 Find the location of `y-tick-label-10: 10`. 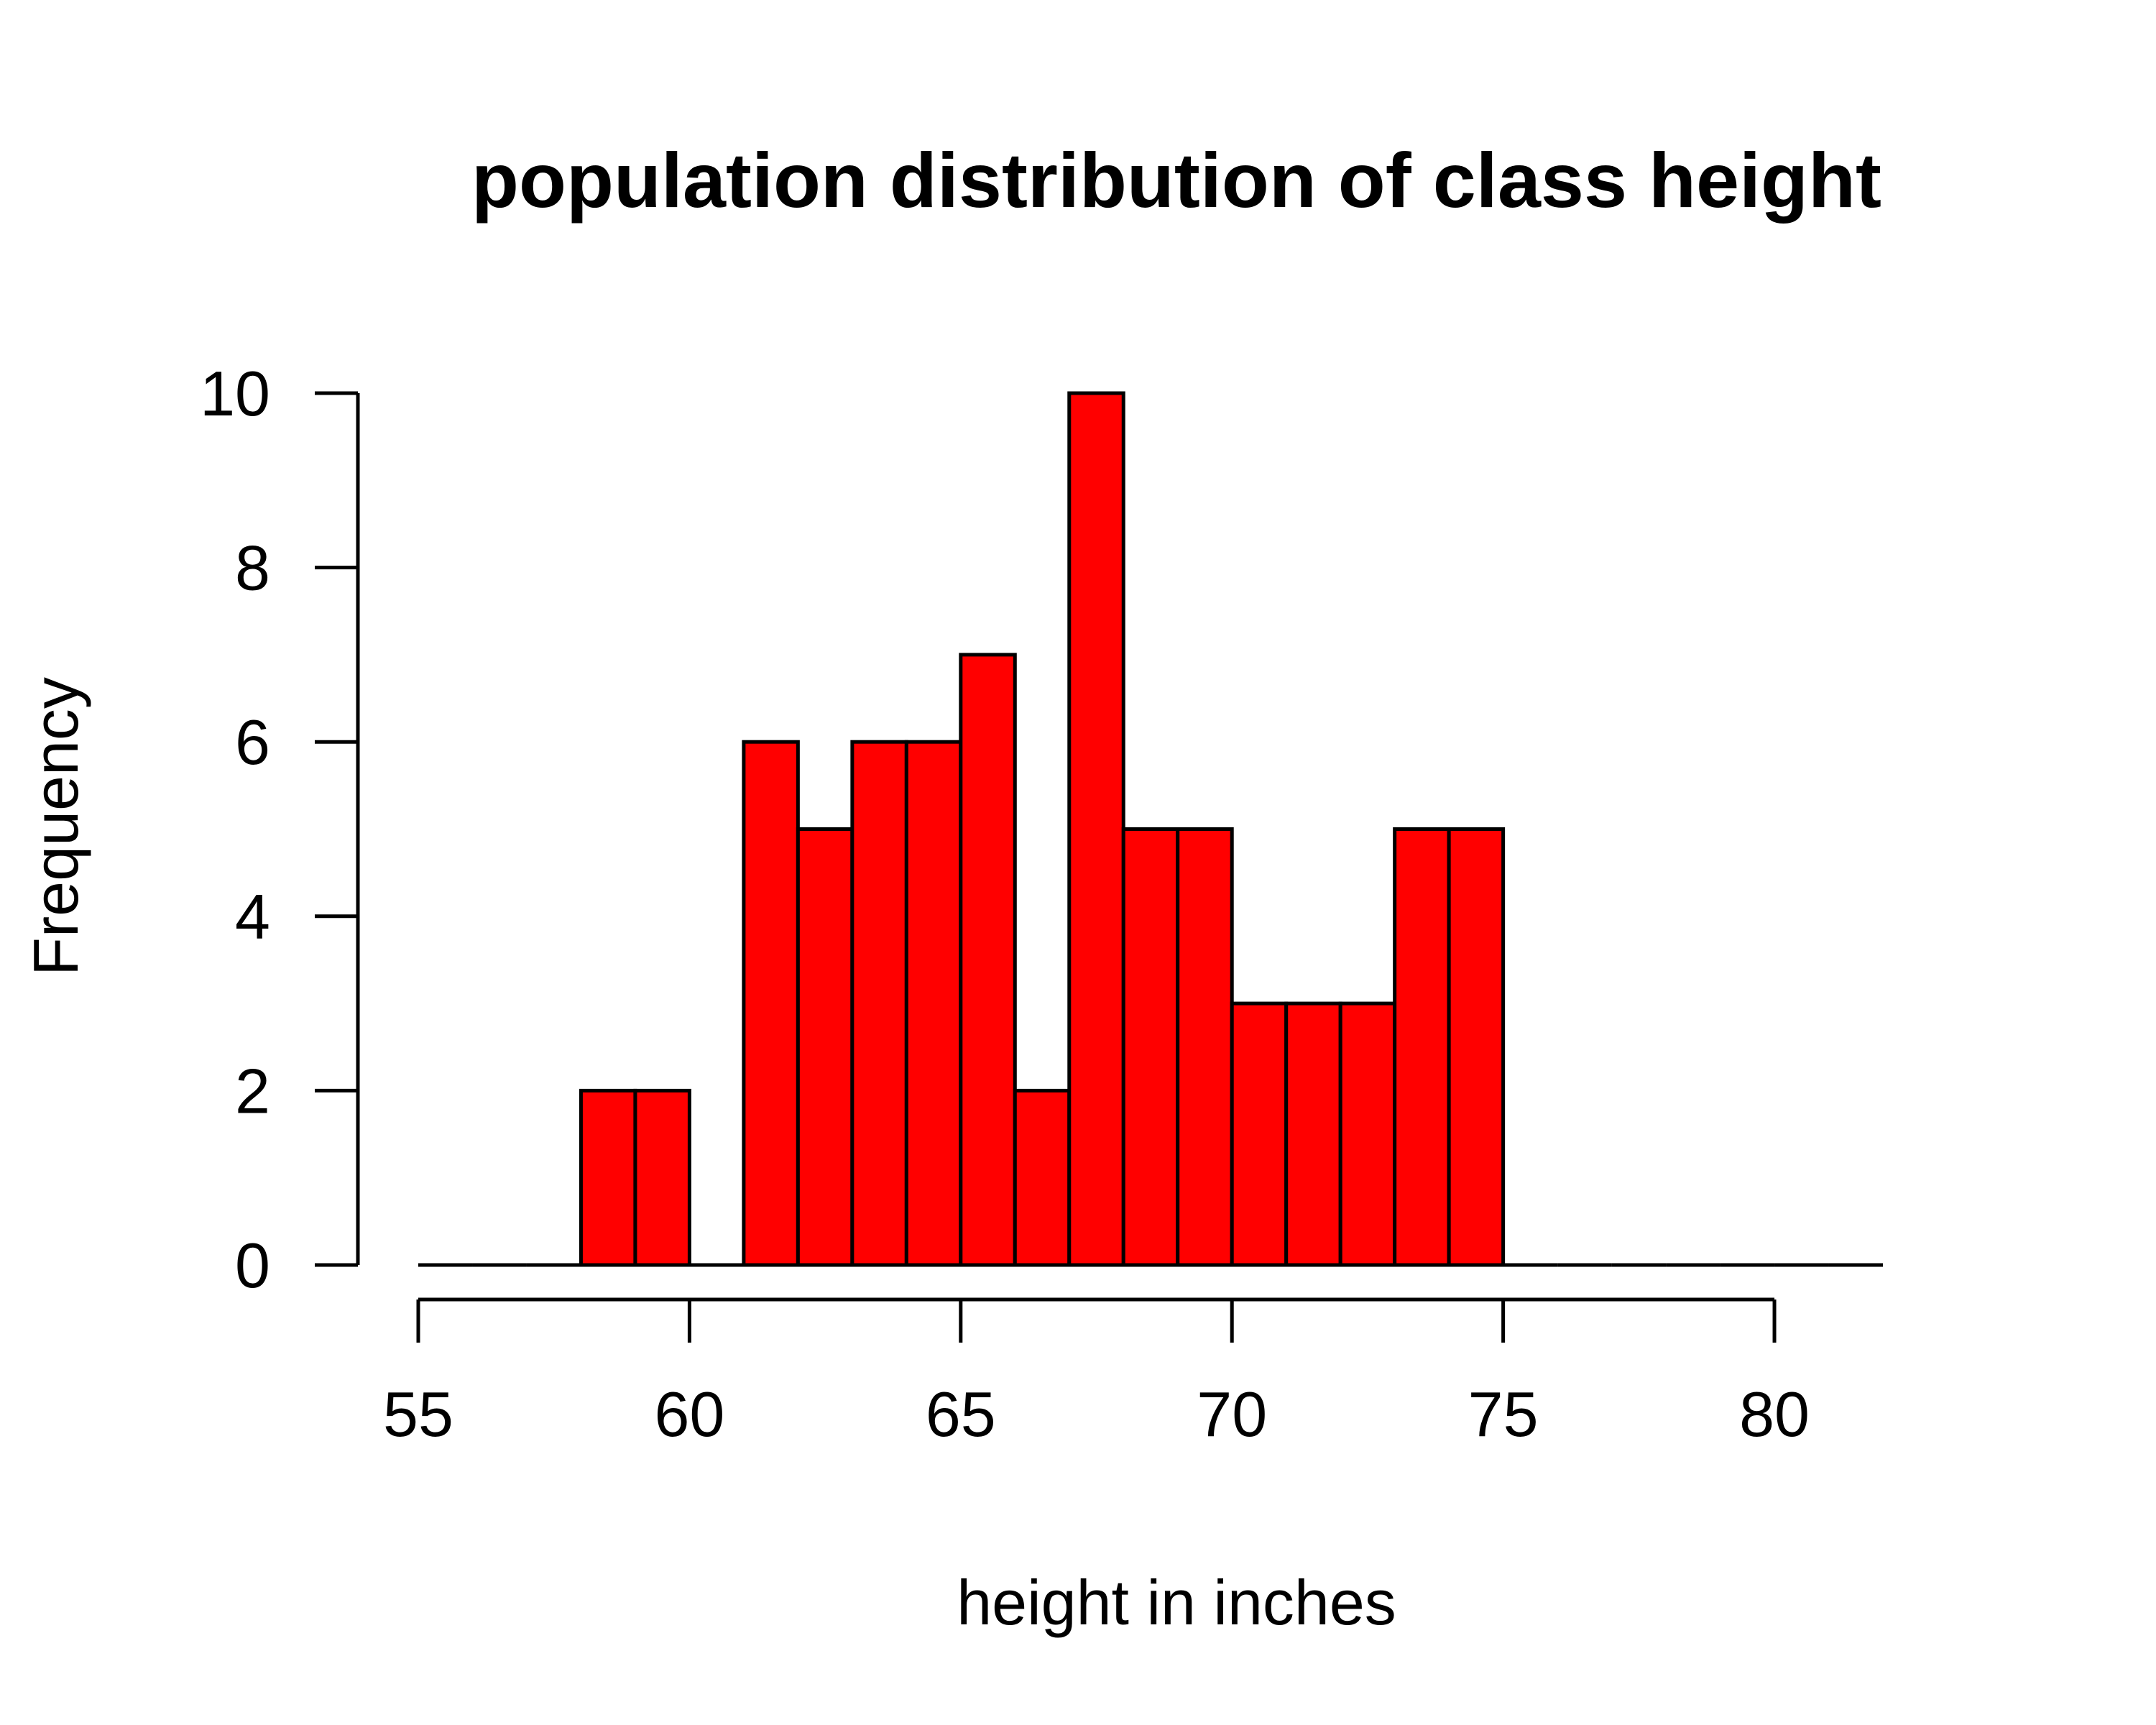

y-tick-label-10: 10 is located at coordinates (235, 393).